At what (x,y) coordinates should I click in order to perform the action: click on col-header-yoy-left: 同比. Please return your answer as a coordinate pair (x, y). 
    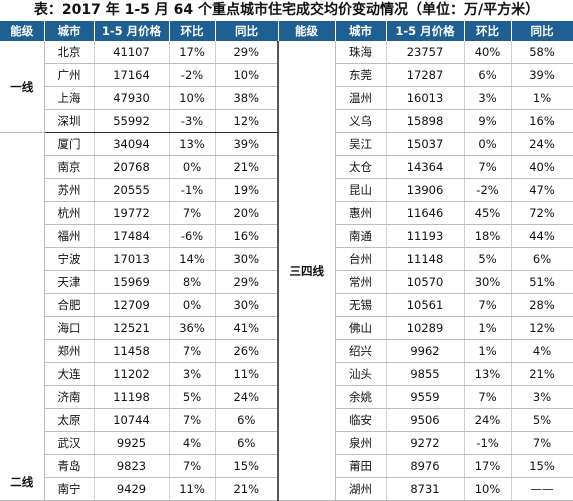
    Looking at the image, I should click on (247, 31).